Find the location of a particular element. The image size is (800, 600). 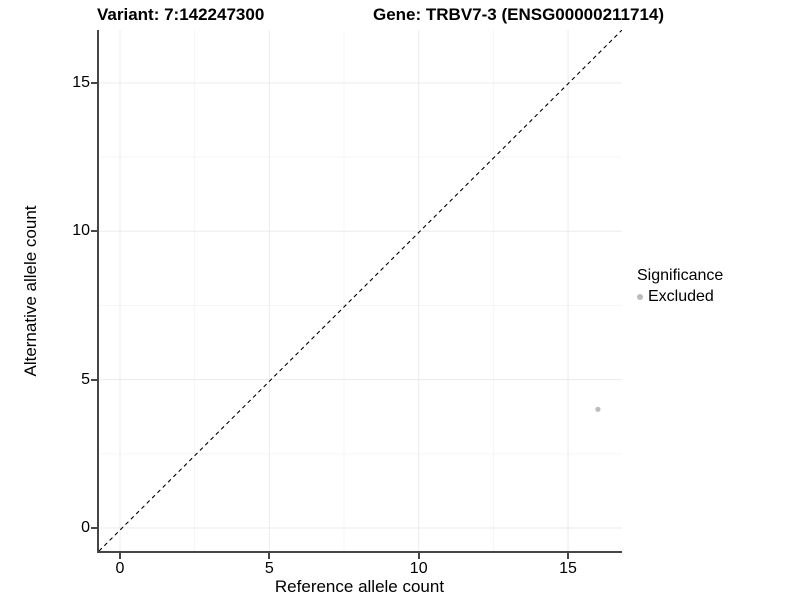

x-axis-tick-label: 10 is located at coordinates (418, 568).